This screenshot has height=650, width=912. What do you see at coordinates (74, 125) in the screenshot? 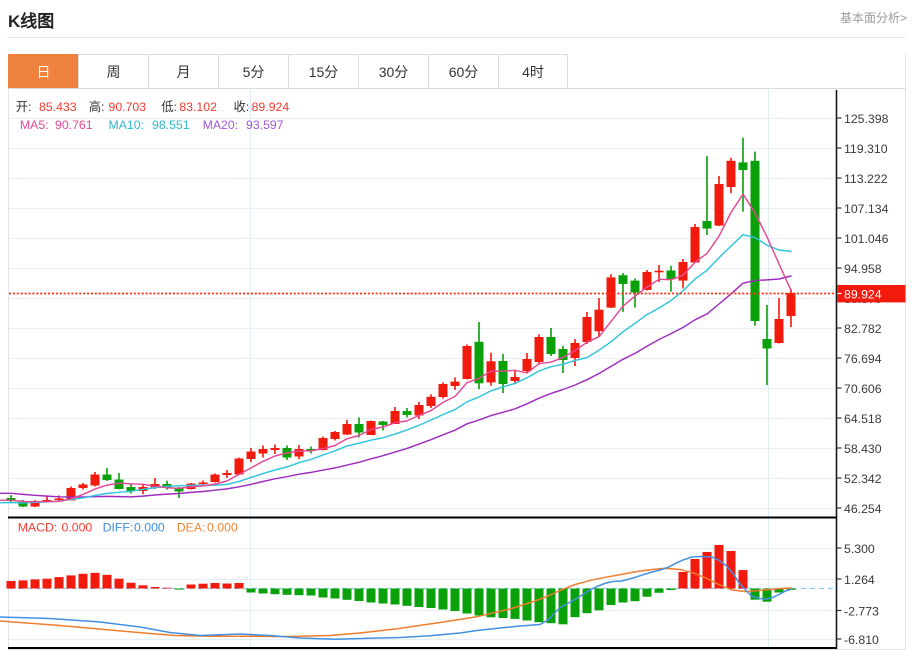
I see `svg-text: 90.761` at bounding box center [74, 125].